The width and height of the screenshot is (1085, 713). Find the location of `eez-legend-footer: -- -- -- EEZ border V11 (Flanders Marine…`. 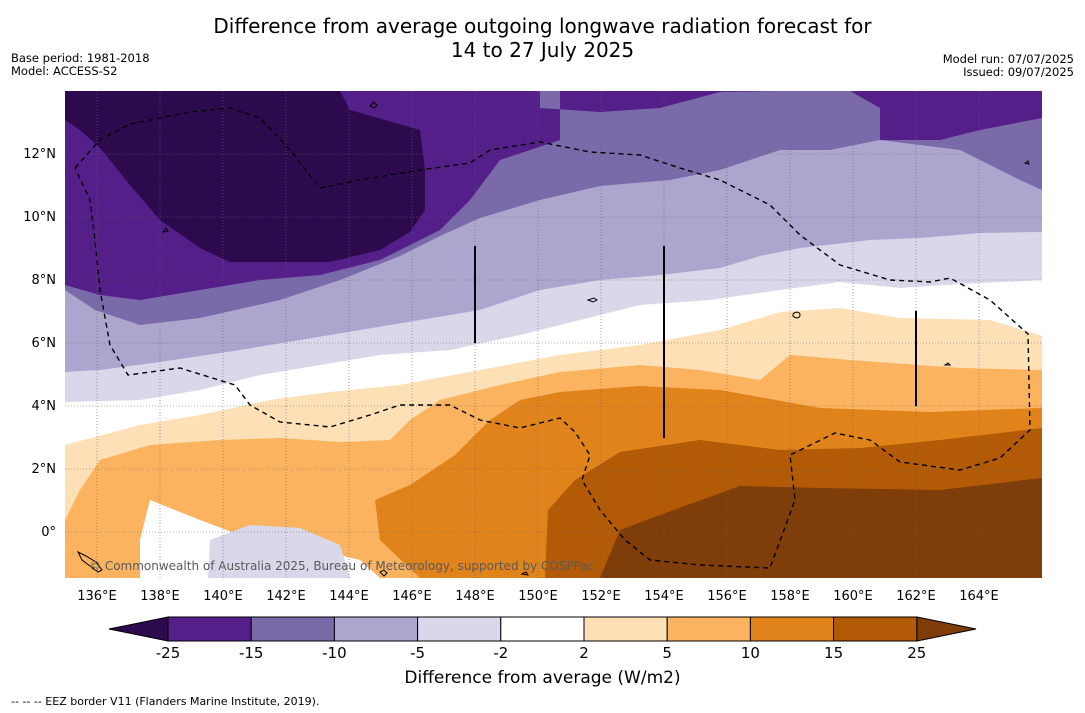

eez-legend-footer: -- -- -- EEZ border V11 (Flanders Marine… is located at coordinates (165, 701).